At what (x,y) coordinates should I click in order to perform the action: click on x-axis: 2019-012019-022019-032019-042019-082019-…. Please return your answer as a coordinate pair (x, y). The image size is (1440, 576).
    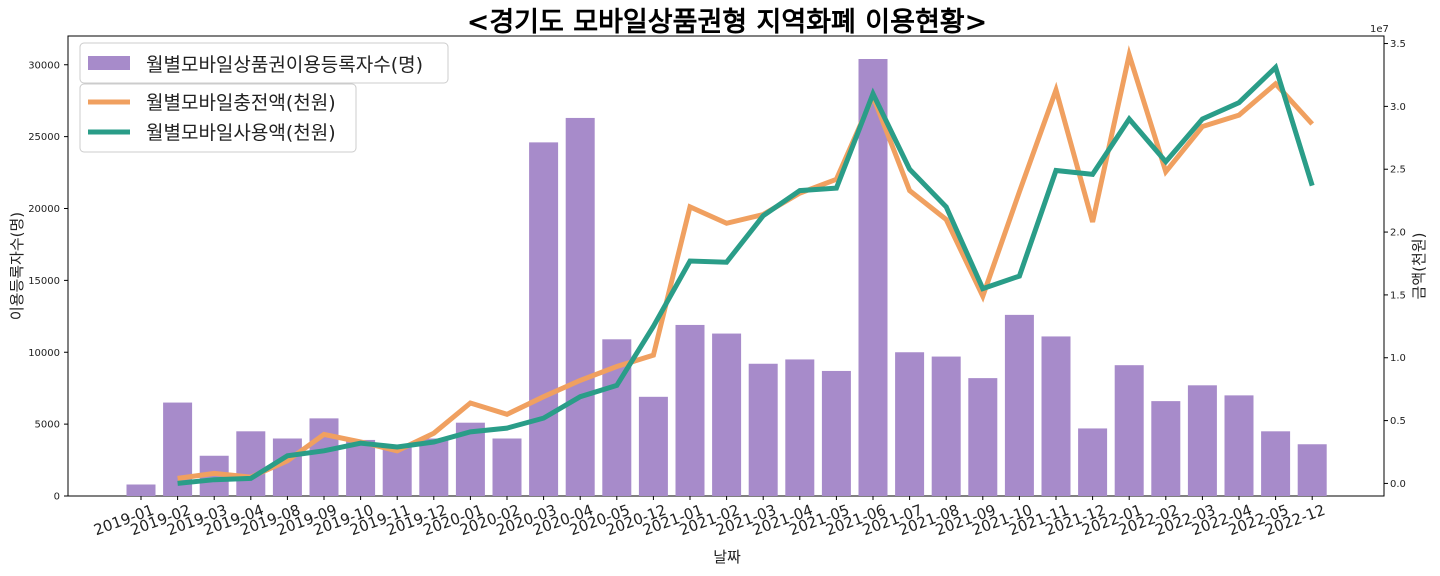
    Looking at the image, I should click on (709, 517).